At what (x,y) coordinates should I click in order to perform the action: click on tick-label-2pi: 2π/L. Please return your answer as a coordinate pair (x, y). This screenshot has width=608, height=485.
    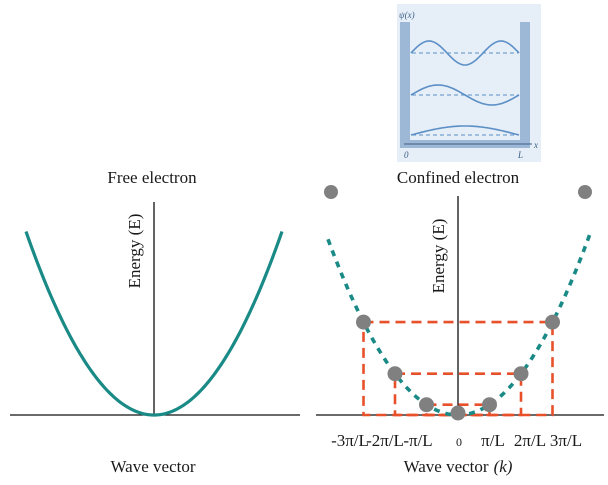
    Looking at the image, I should click on (530, 440).